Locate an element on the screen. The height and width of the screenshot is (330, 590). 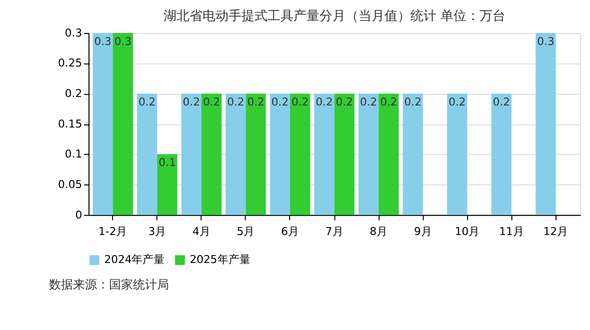
x-tick-label: 8月 is located at coordinates (379, 231).